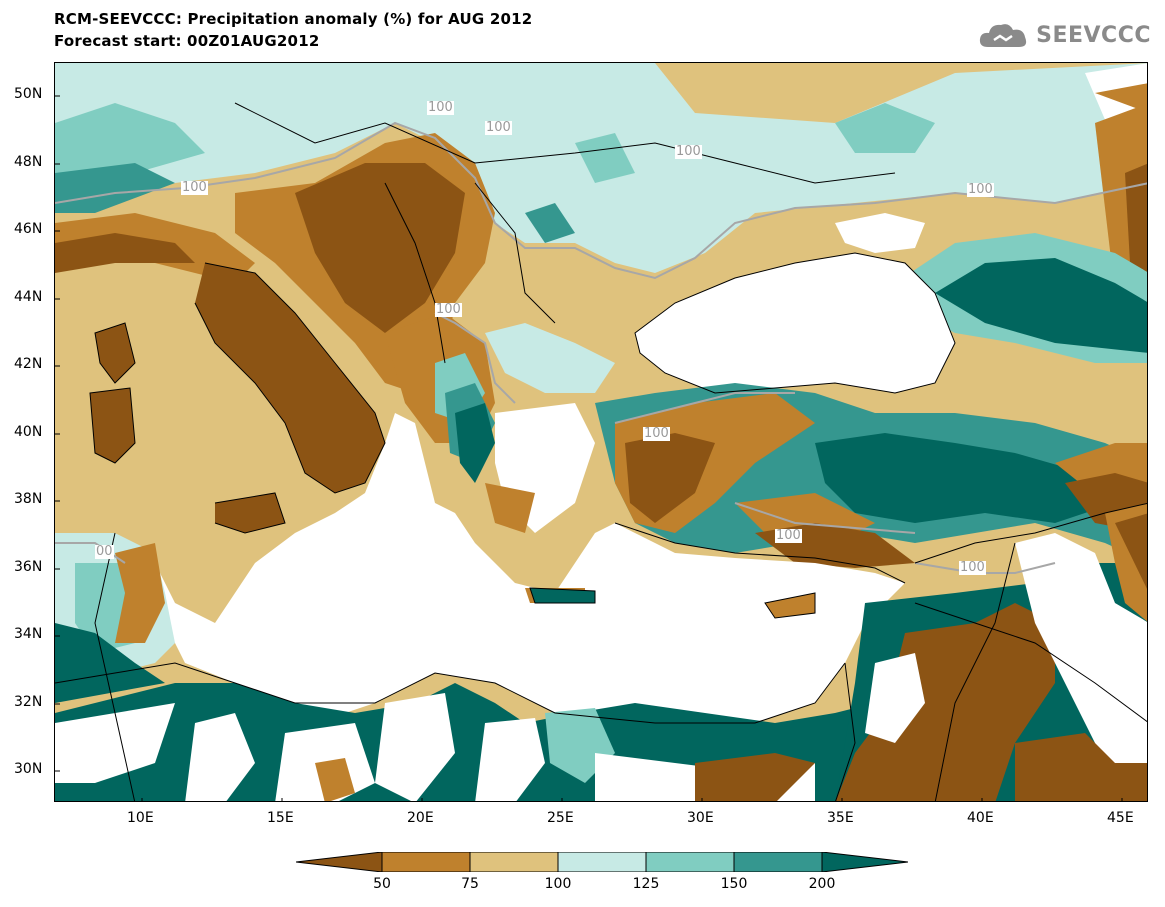  What do you see at coordinates (822, 884) in the screenshot?
I see `colorbar-label: 200` at bounding box center [822, 884].